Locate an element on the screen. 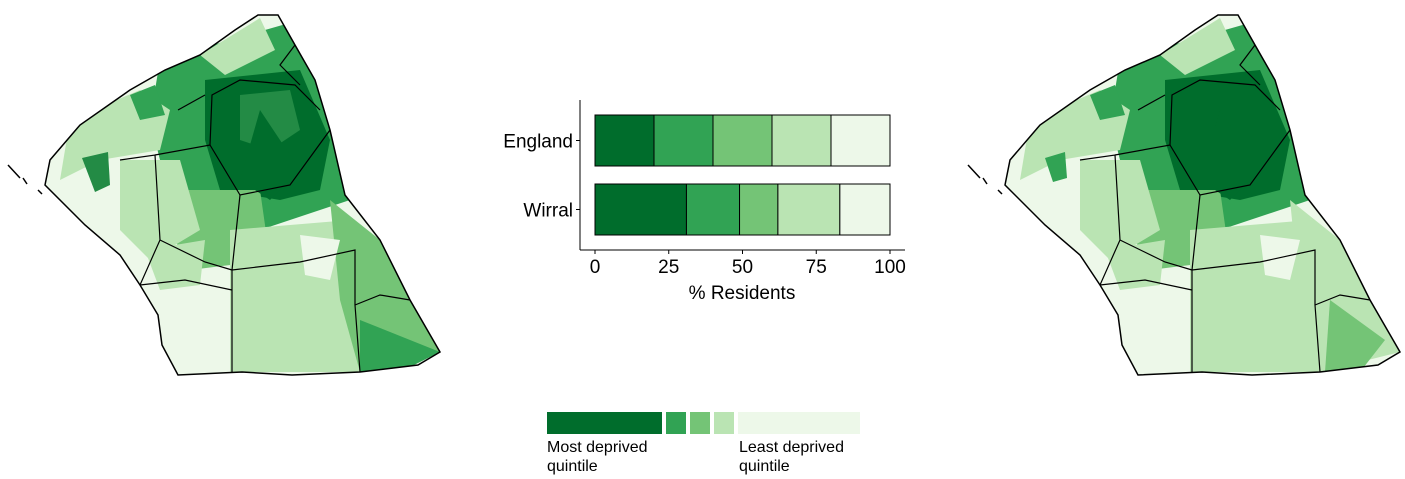 Image resolution: width=1405 pixels, height=479 pixels. bar-segment-wirral-q5 is located at coordinates (865, 209).